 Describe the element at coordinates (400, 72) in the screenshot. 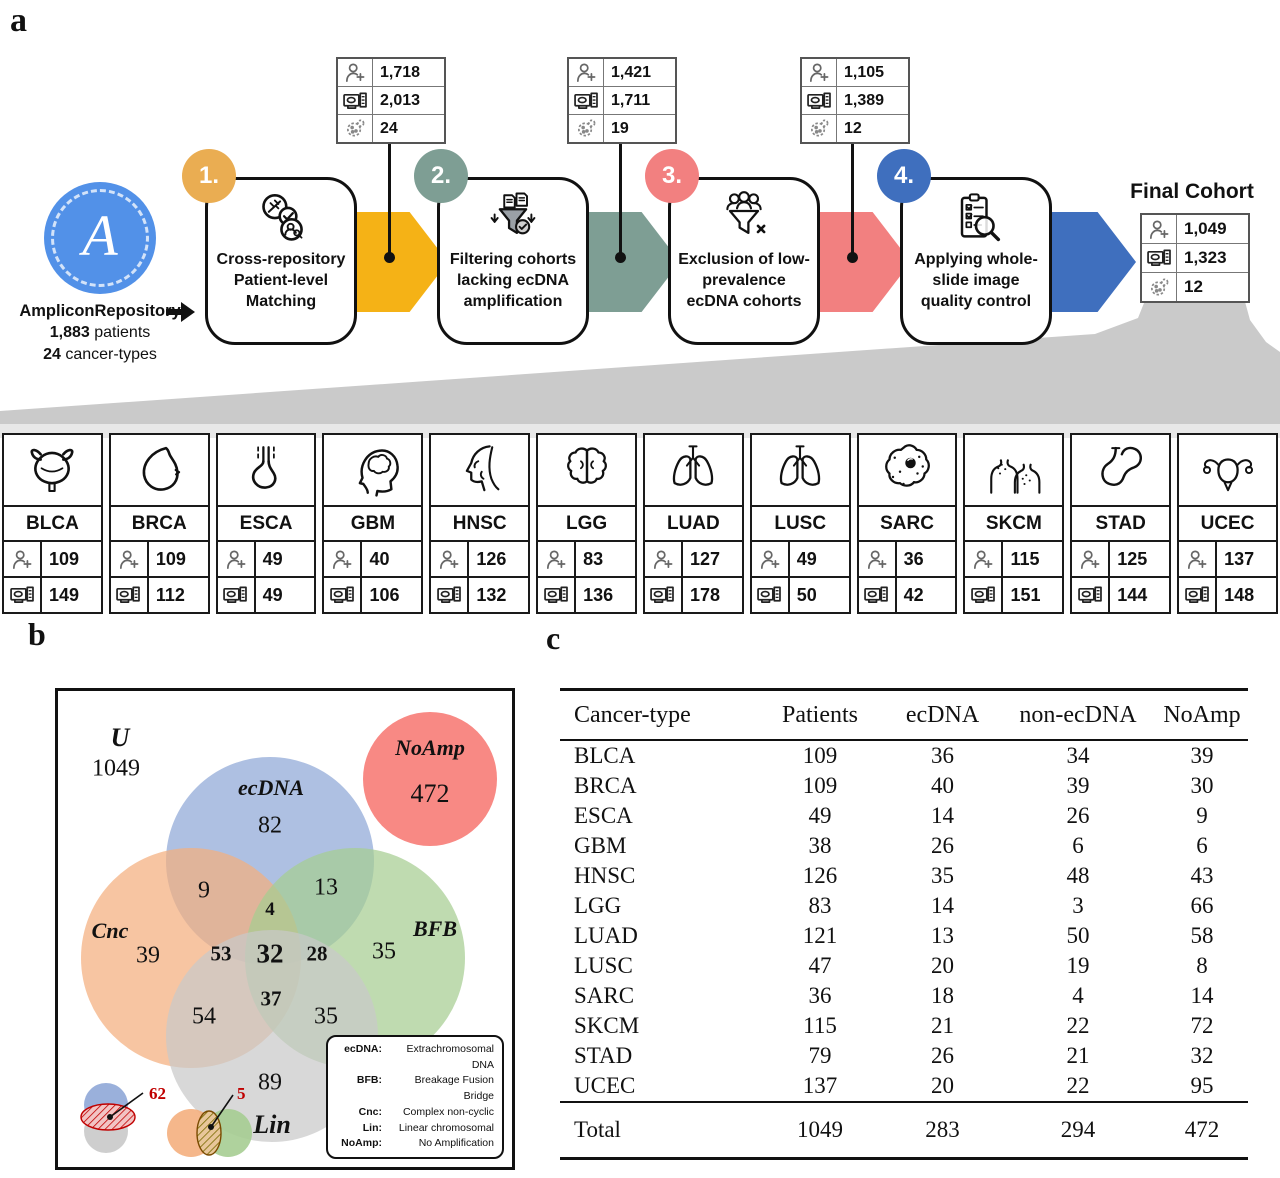

I see `callout-1-patients: 1,718` at that location.